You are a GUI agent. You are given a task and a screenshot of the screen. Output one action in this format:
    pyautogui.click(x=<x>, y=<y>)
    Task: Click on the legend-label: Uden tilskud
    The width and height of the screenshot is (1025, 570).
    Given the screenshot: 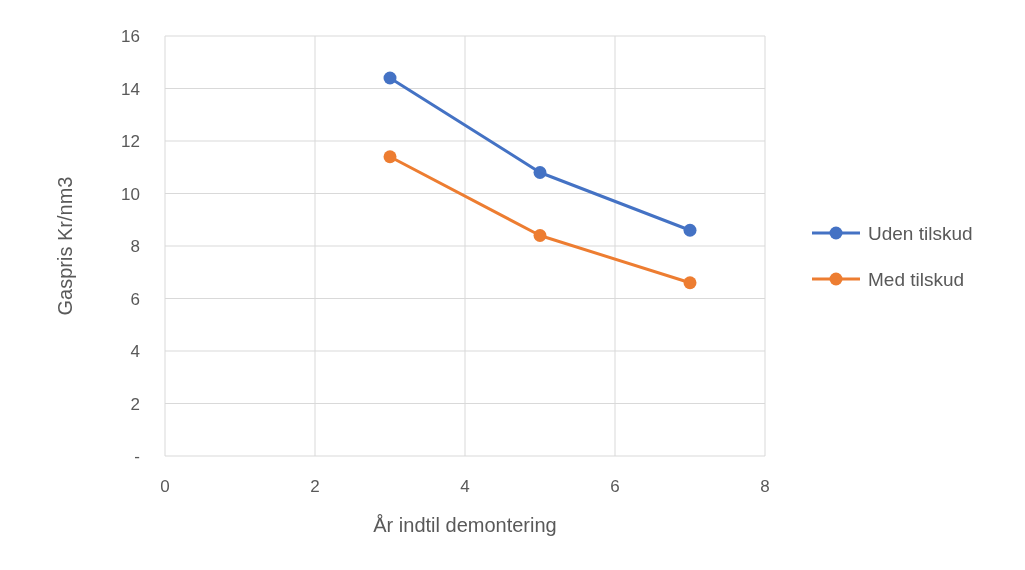 What is the action you would take?
    pyautogui.click(x=920, y=233)
    